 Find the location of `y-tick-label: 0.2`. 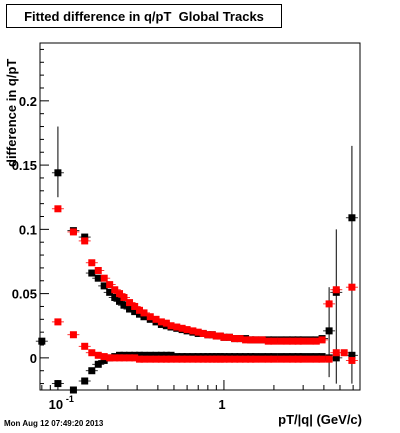

y-tick-label: 0.2 is located at coordinates (28, 101).